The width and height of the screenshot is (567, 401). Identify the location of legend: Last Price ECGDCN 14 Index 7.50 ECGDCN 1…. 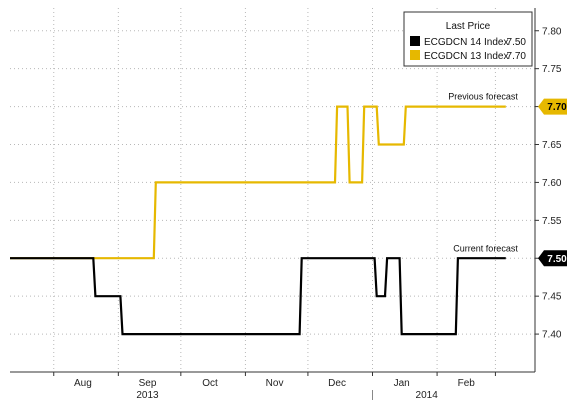
(468, 39).